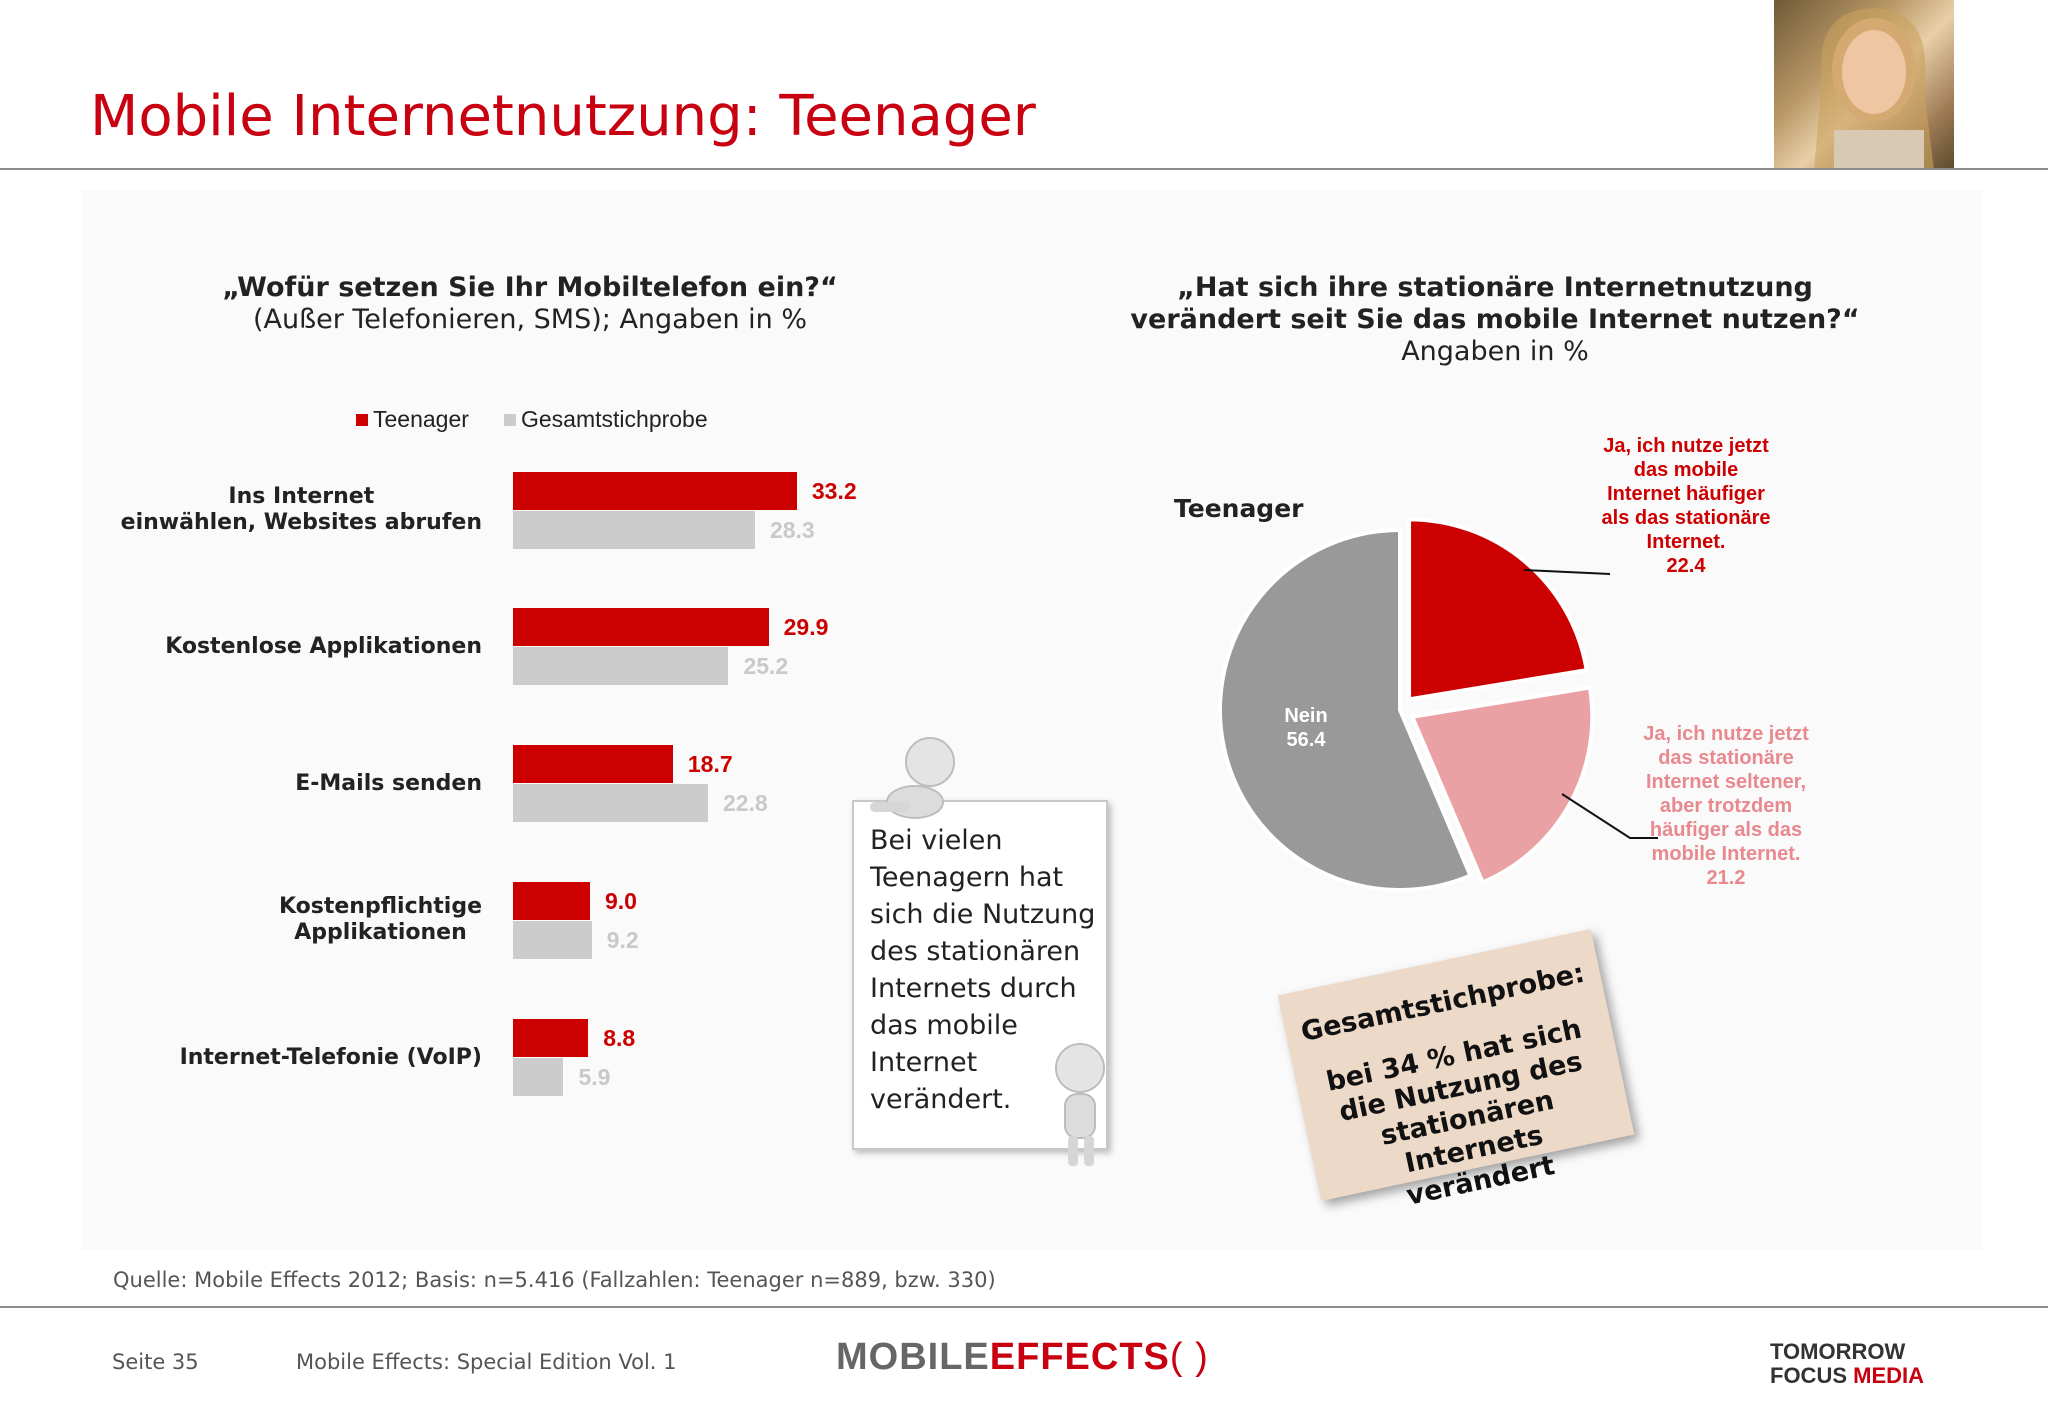 The width and height of the screenshot is (2048, 1418). I want to click on category-label: Internet-Telefonie (VoIP), so click(330, 1057).